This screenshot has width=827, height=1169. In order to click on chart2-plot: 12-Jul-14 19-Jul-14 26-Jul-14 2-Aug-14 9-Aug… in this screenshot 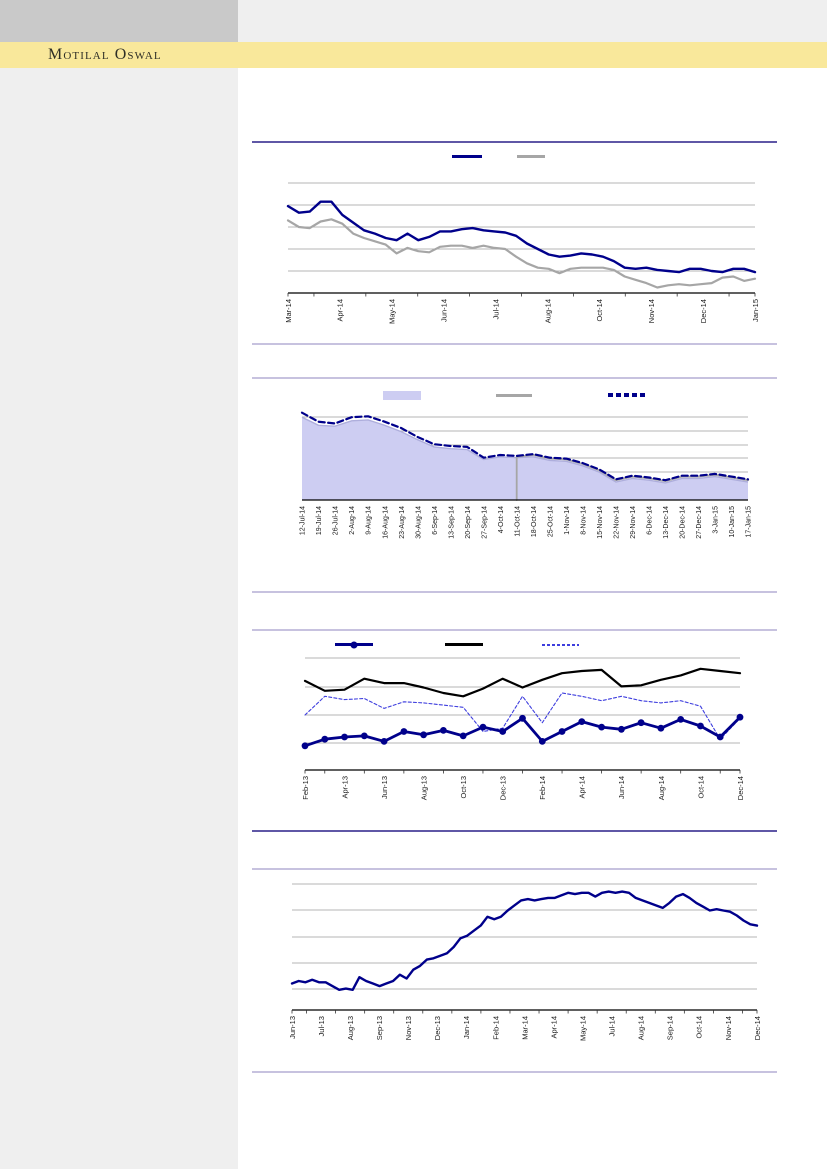, I will do `click(526, 475)`.